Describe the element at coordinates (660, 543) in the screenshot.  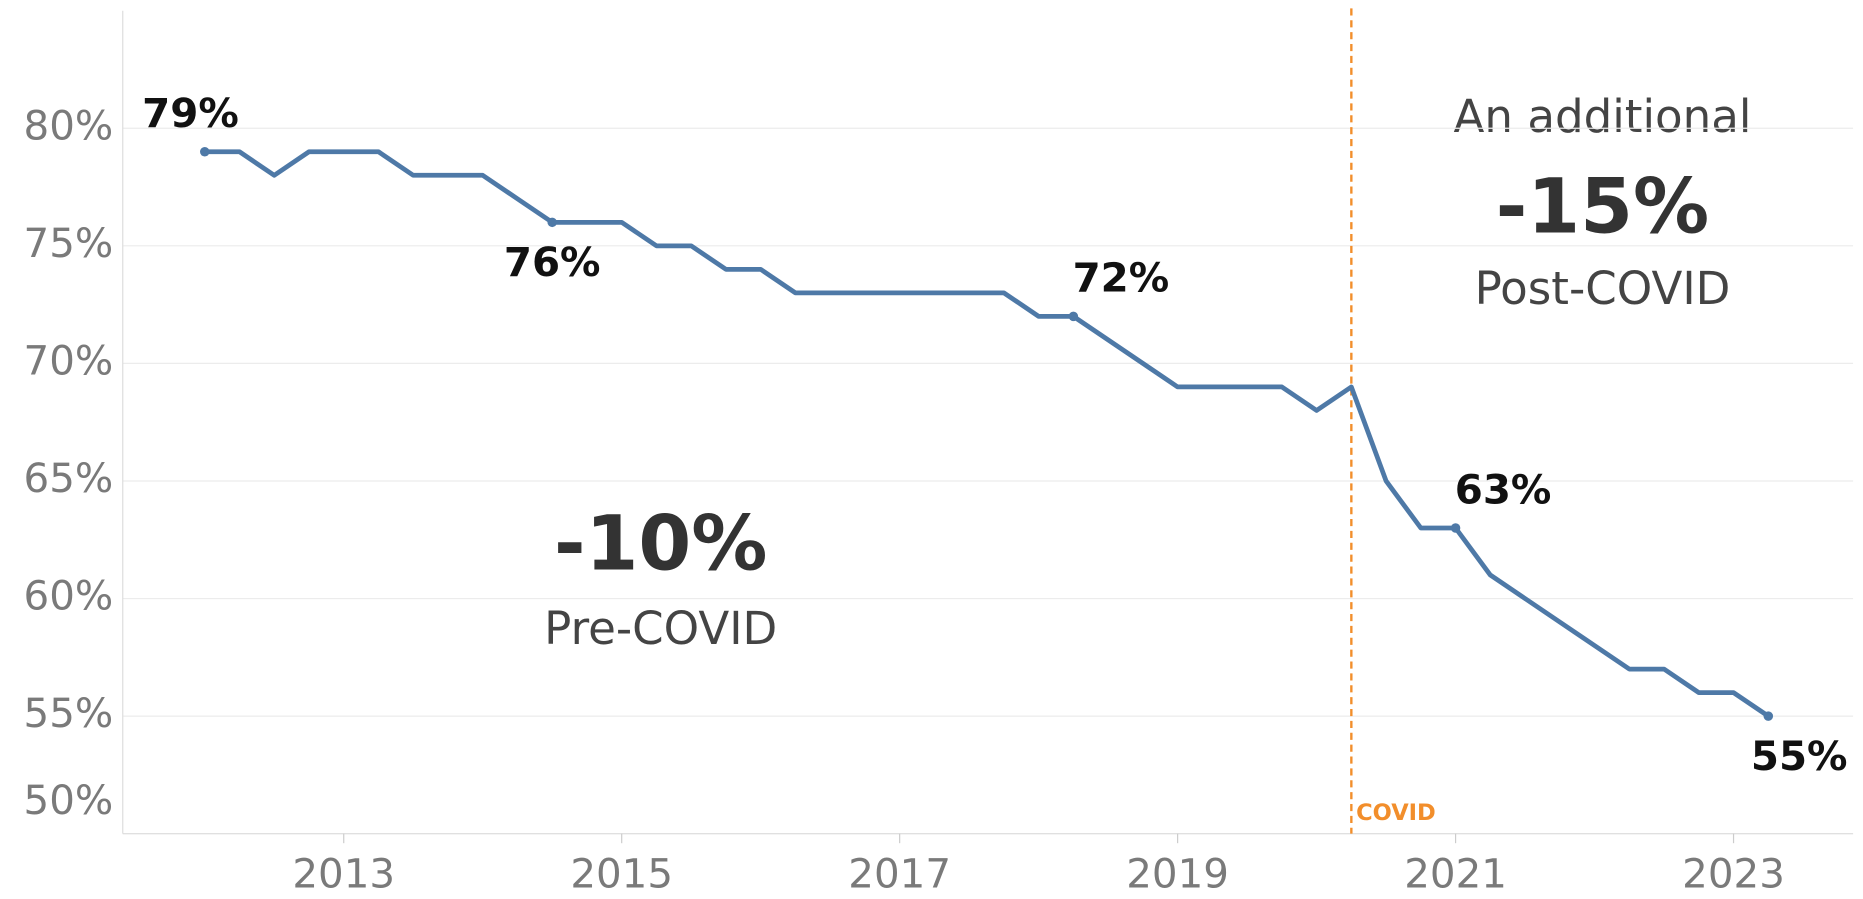
I see `annotation: -10%` at that location.